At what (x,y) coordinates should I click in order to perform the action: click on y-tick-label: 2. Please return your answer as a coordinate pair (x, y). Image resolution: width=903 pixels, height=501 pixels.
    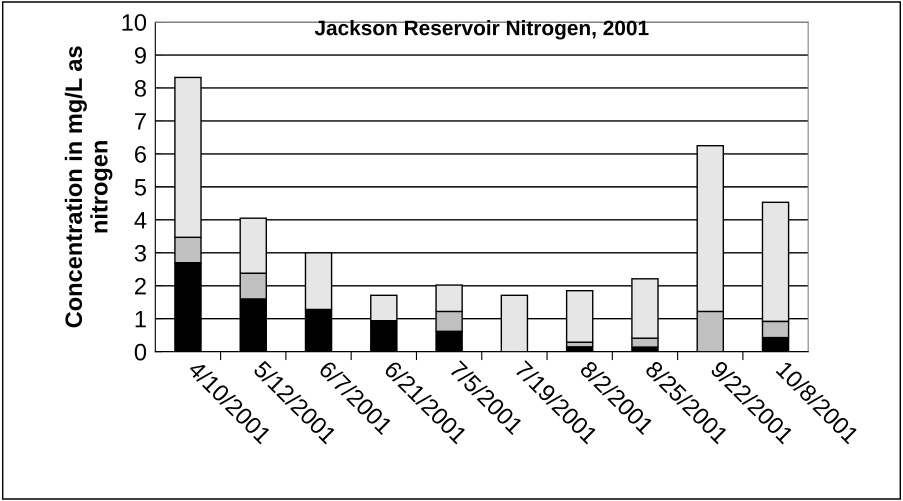
    Looking at the image, I should click on (140, 286).